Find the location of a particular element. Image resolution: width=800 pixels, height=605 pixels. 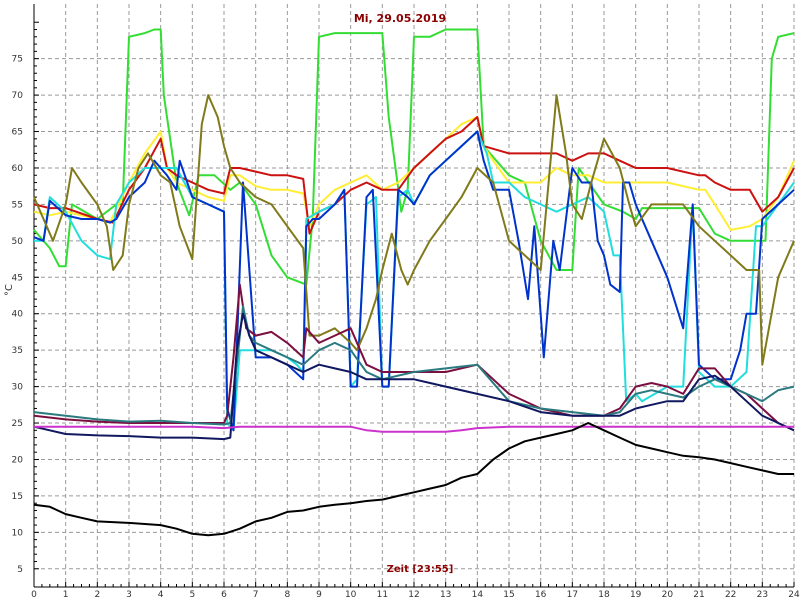

y-tick-label: 30 is located at coordinates (18, 388).